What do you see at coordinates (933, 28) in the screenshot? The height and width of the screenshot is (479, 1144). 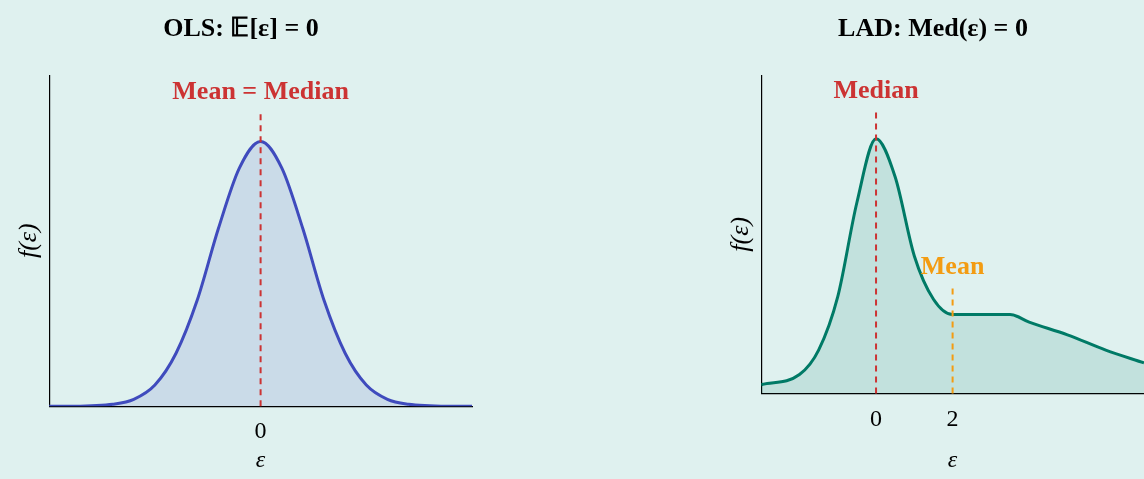 I see `chart-title: LAD: Med(ε) = 0` at bounding box center [933, 28].